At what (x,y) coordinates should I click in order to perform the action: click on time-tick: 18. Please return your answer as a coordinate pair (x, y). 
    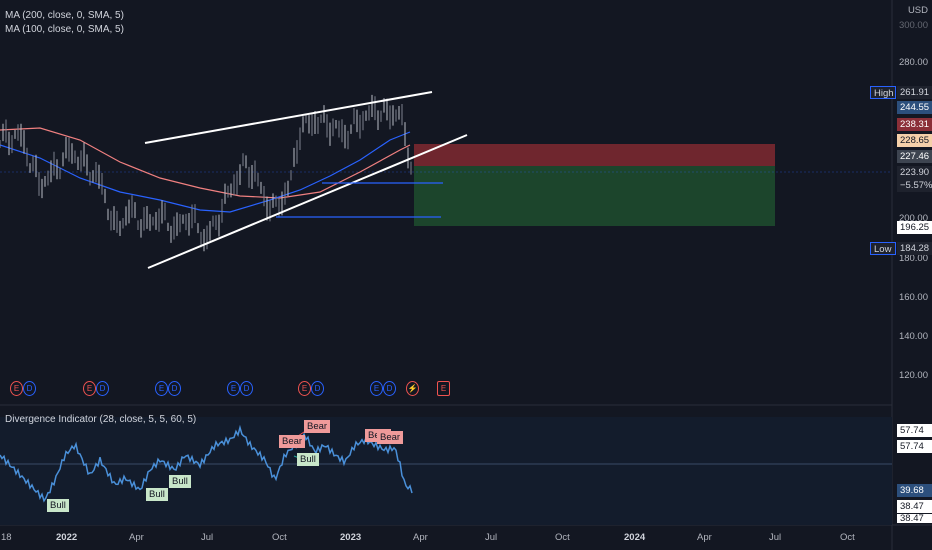
    Looking at the image, I should click on (6, 537).